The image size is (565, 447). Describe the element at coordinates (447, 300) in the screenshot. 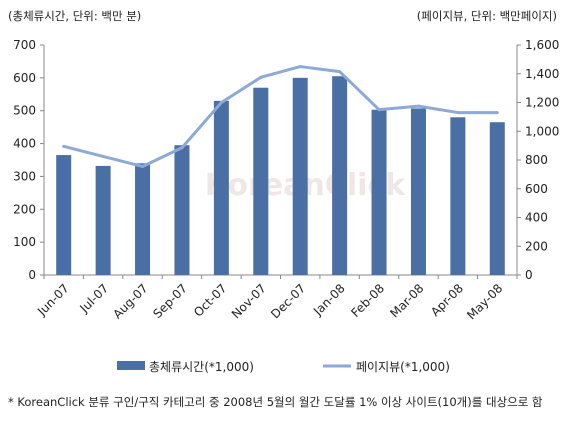

I see `x-category-label: Apr-08` at that location.